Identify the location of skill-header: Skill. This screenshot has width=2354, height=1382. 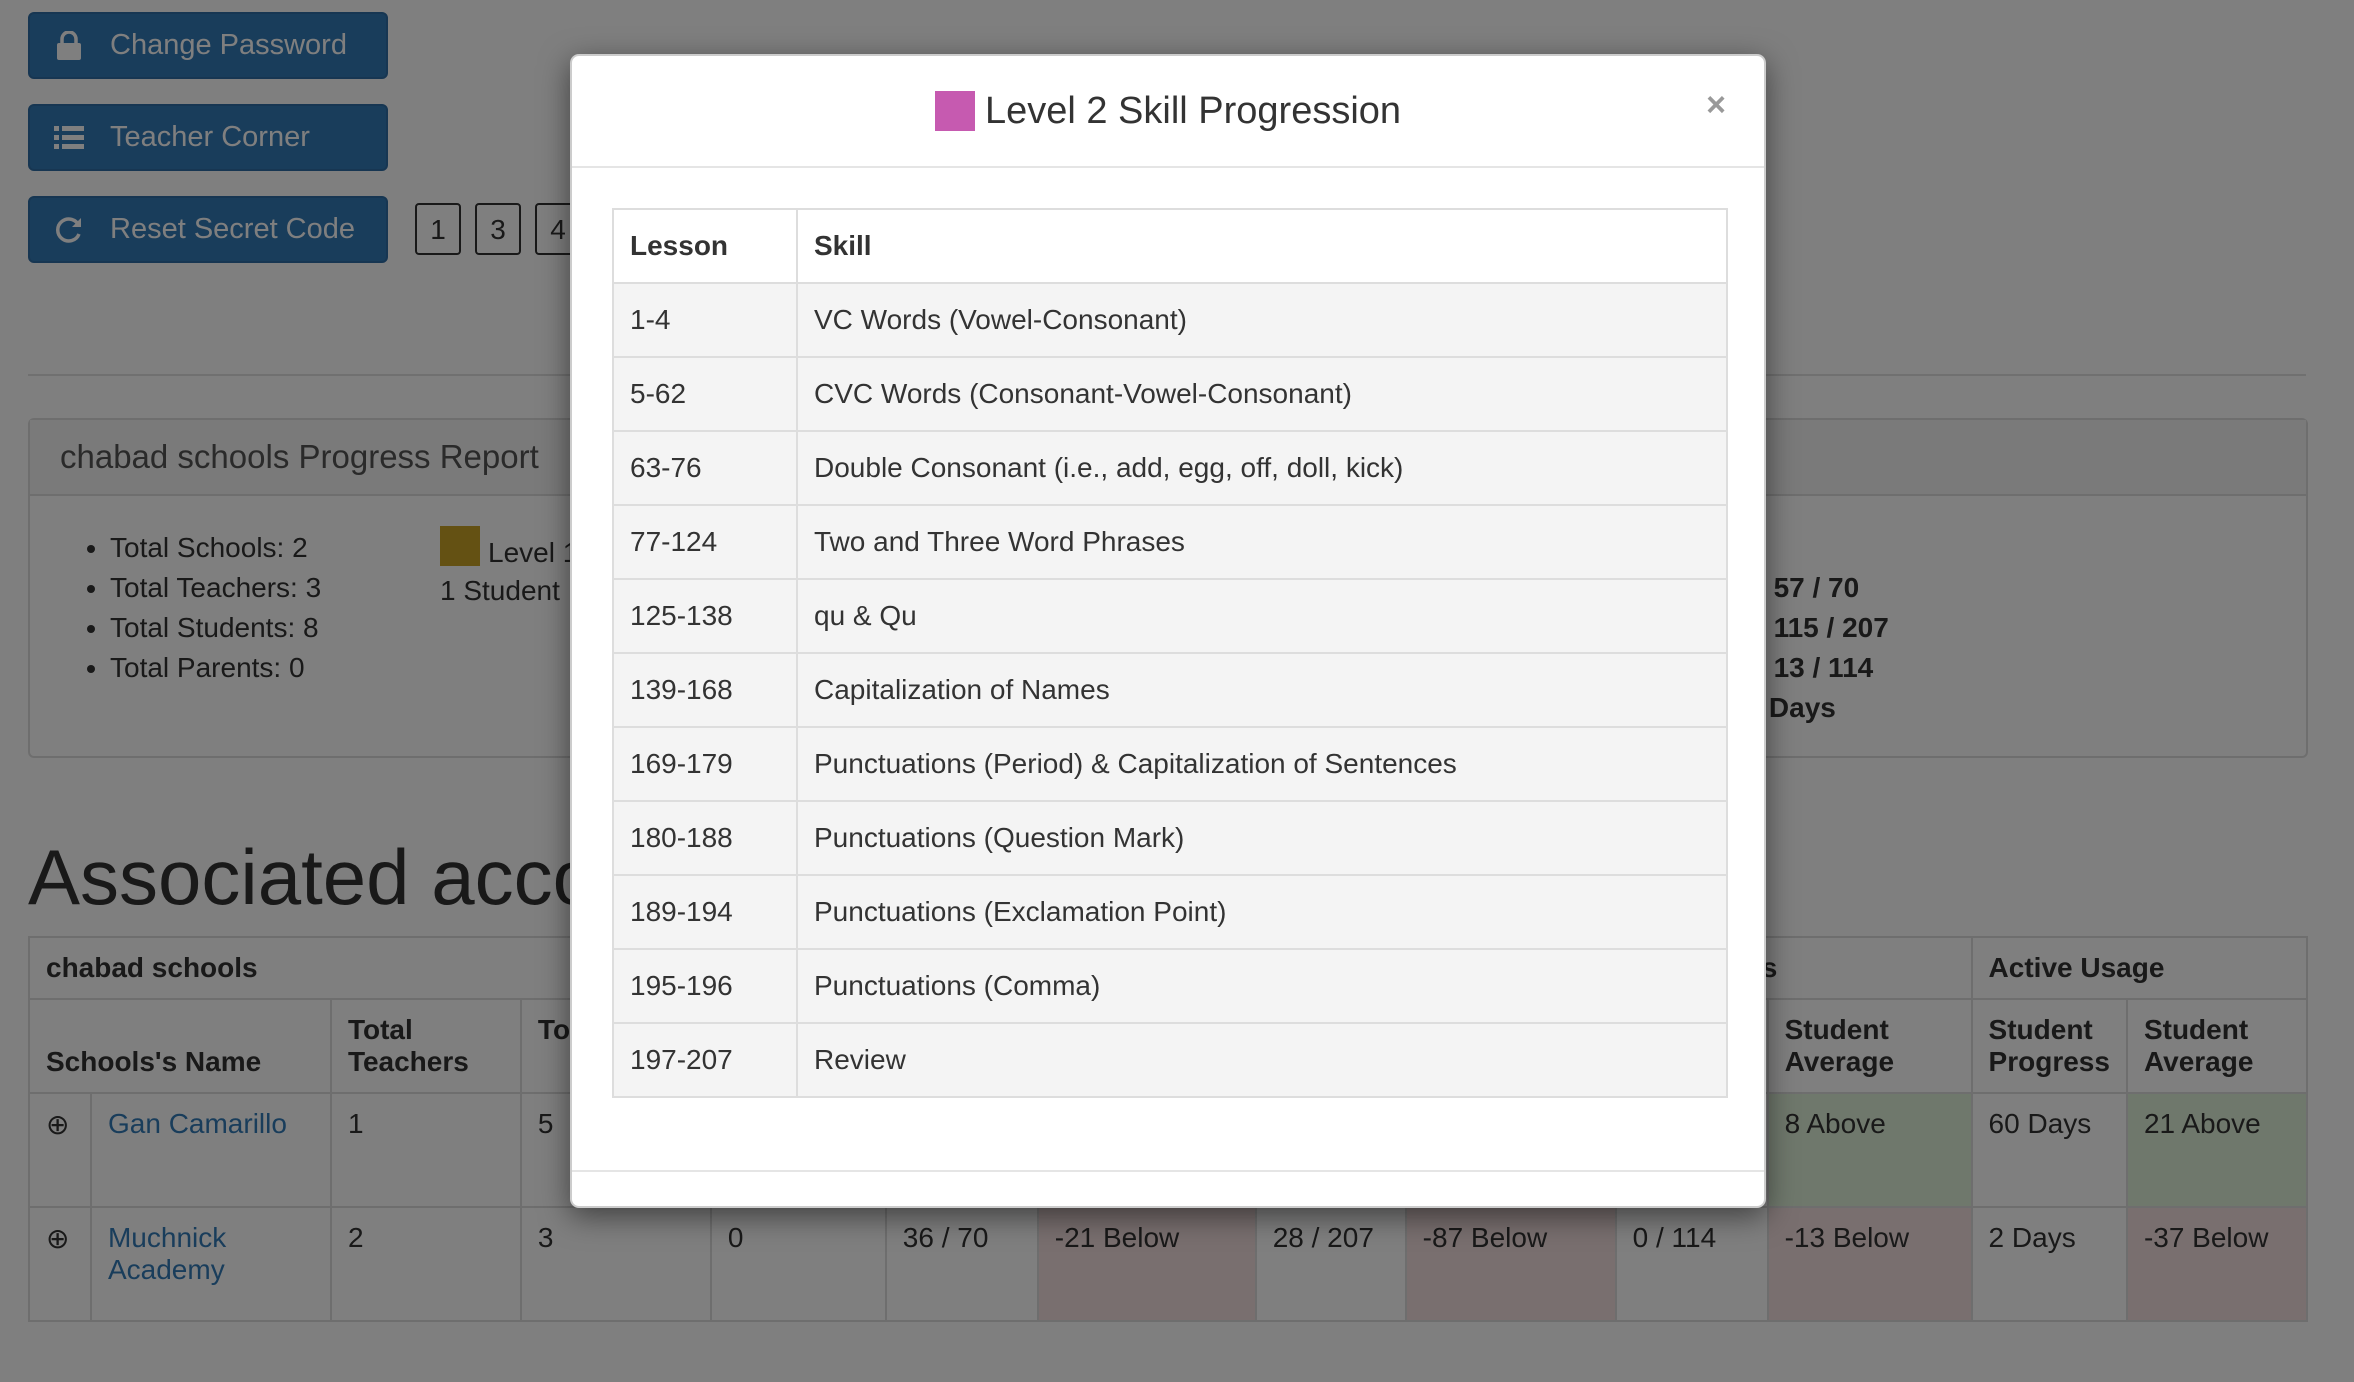
(1262, 246).